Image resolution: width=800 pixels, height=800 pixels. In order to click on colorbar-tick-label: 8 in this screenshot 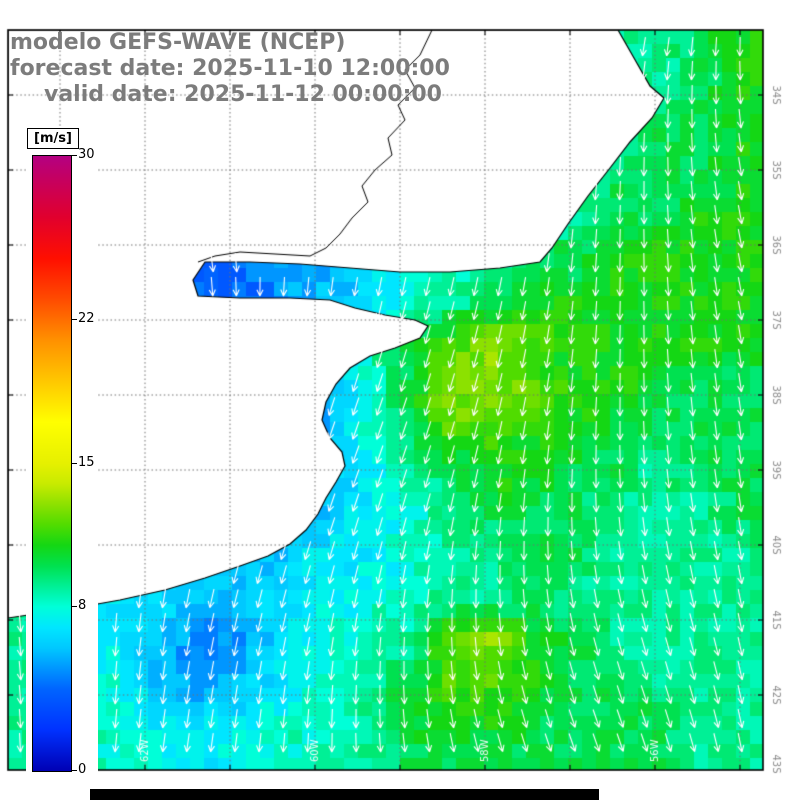, I will do `click(82, 605)`.